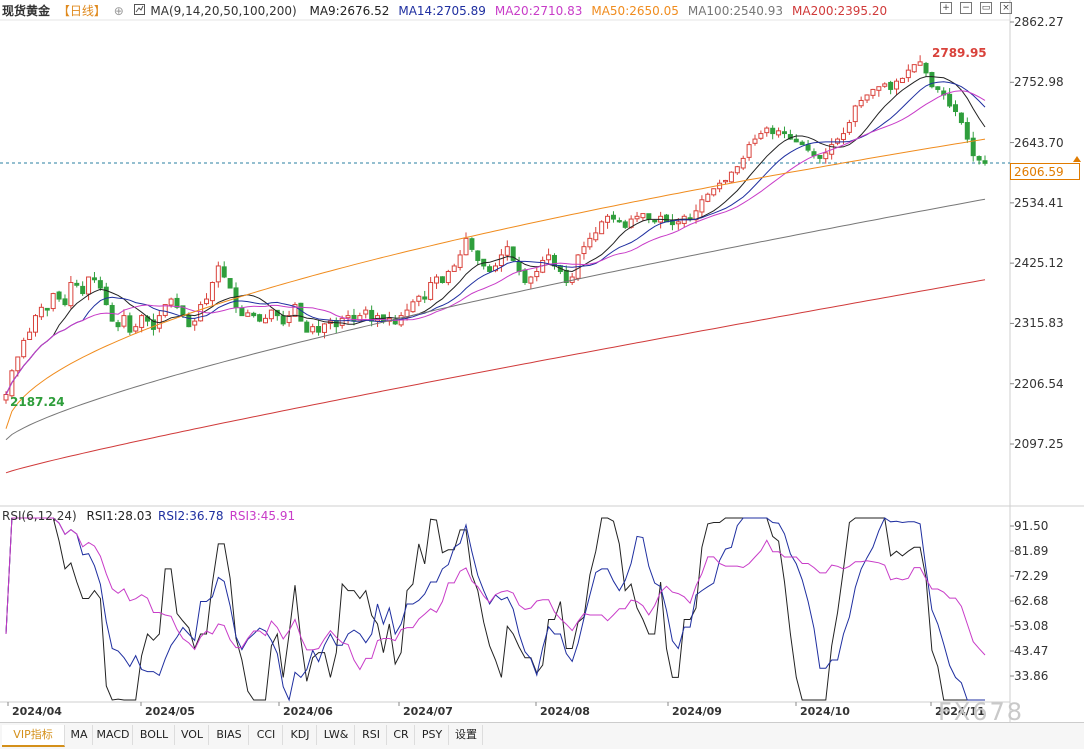 The height and width of the screenshot is (749, 1084). I want to click on tab-boll: BOLL, so click(154, 735).